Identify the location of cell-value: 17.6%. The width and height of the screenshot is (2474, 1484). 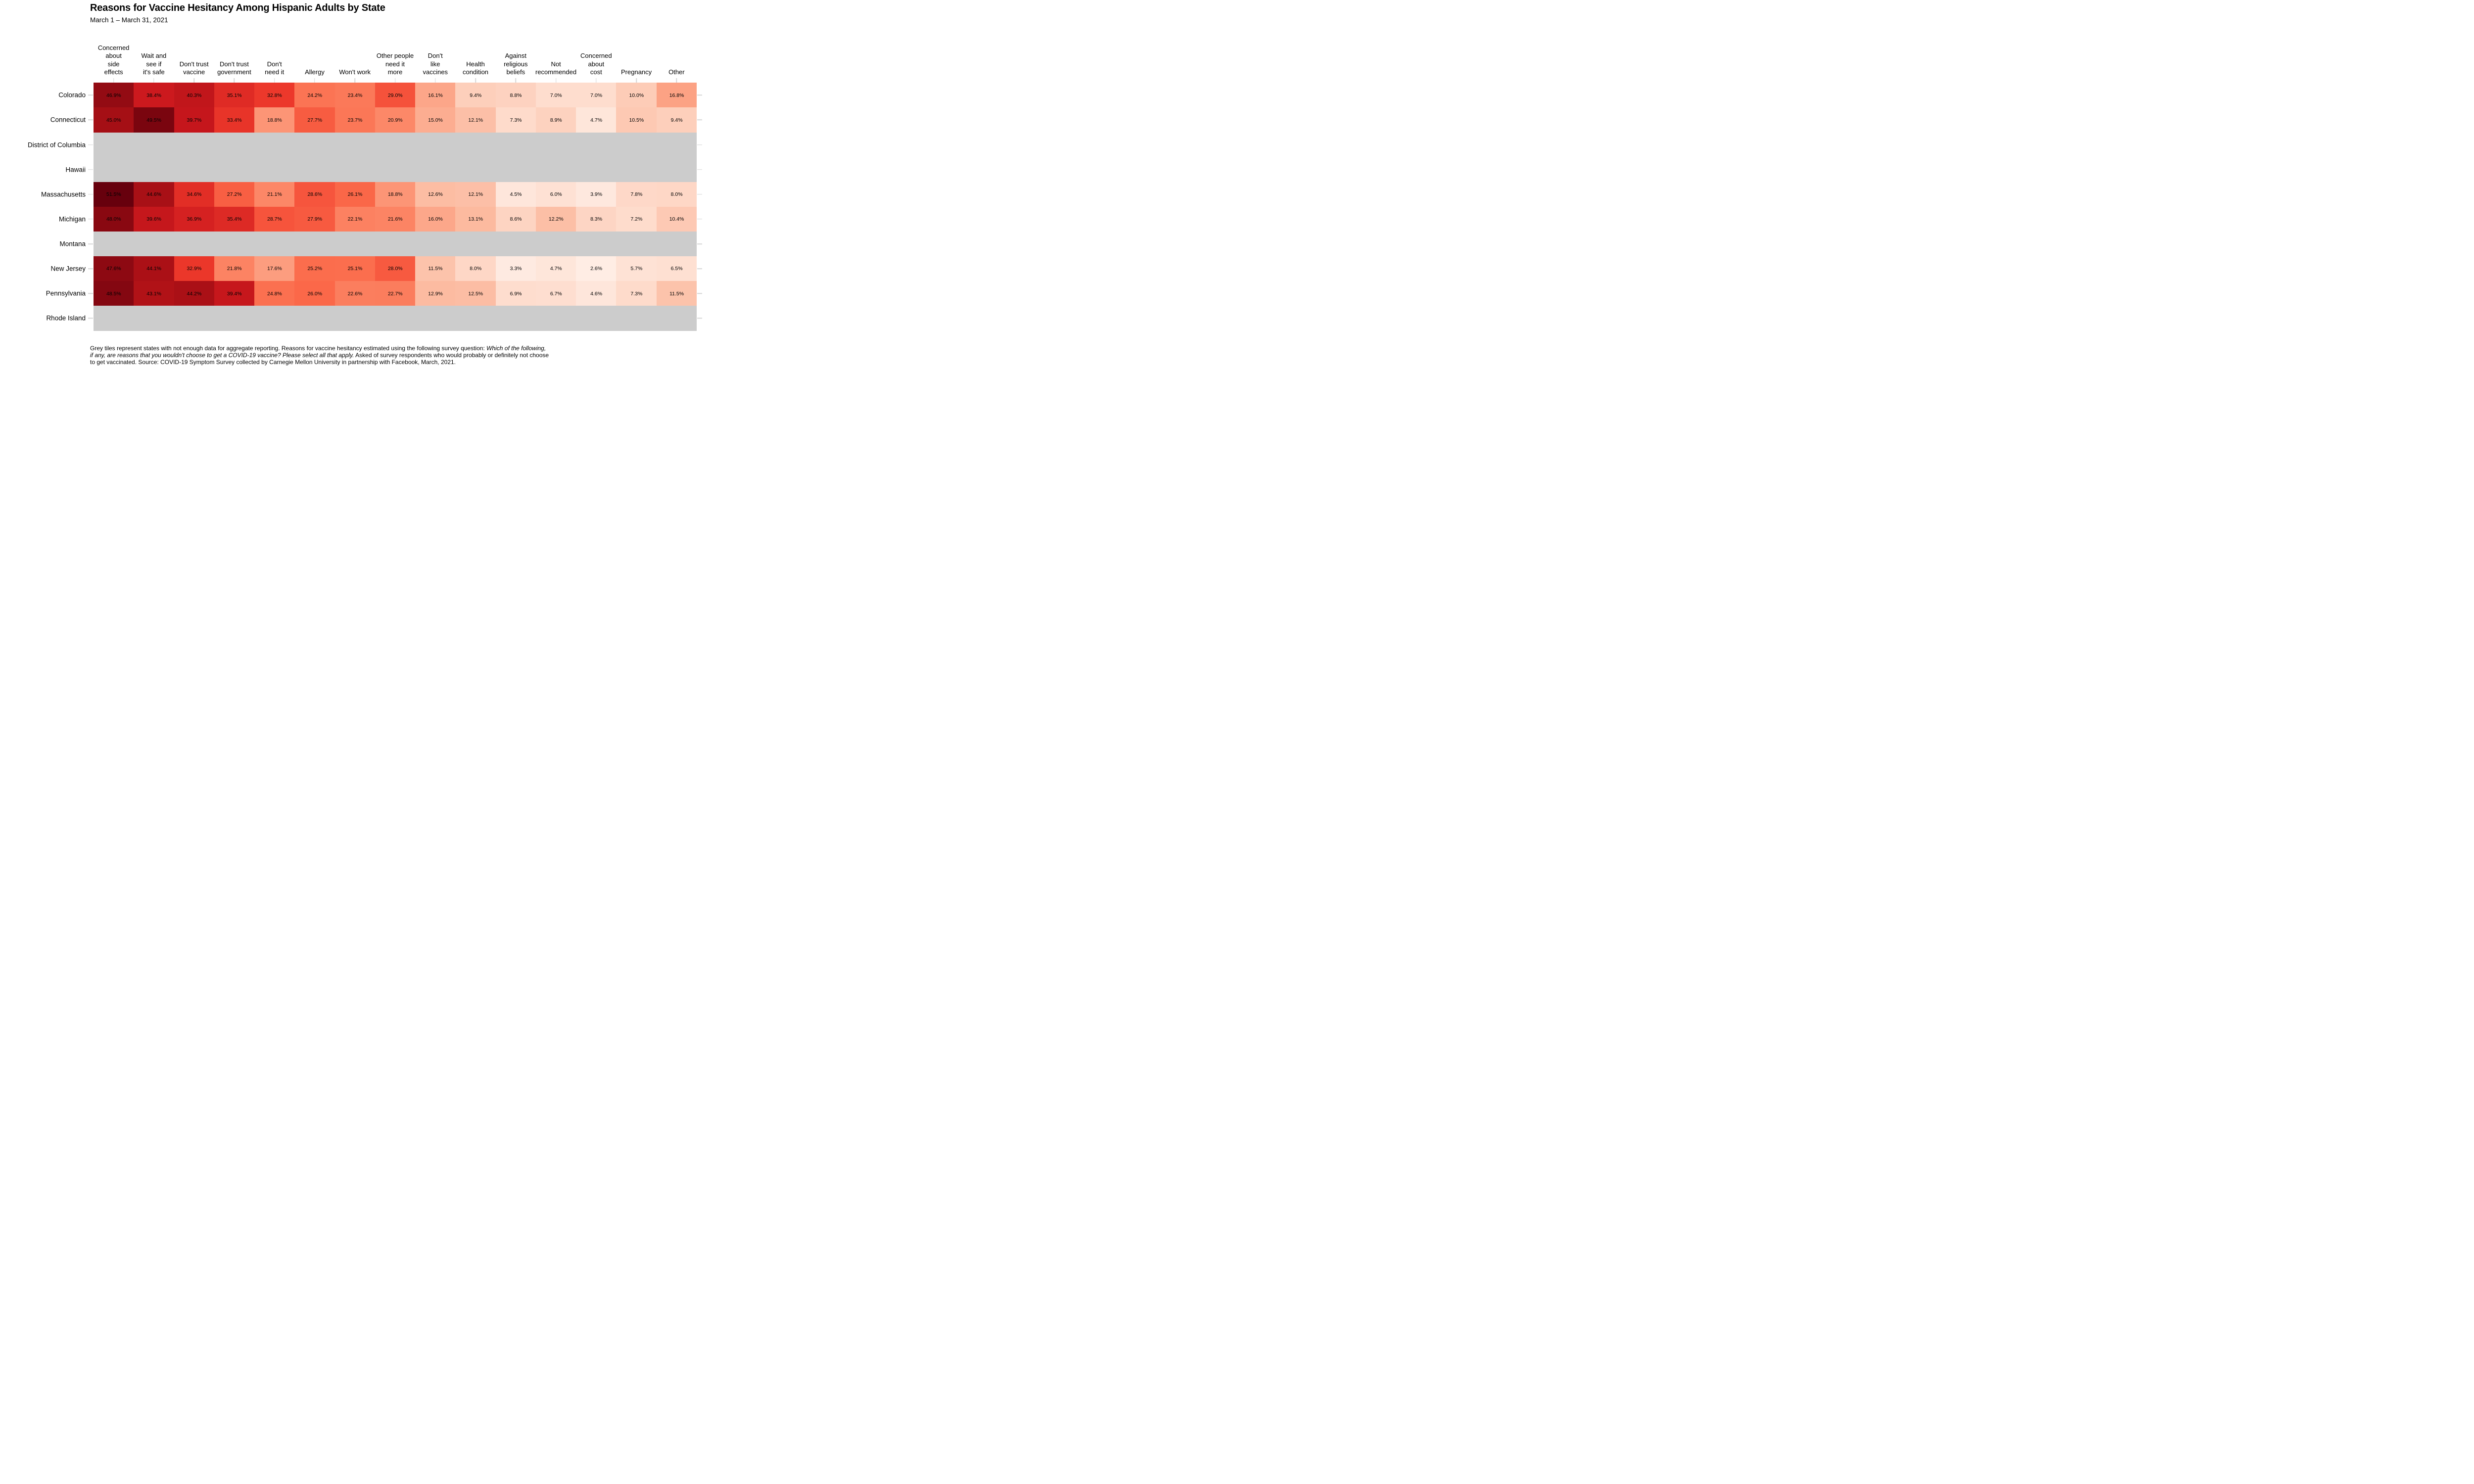
(274, 269).